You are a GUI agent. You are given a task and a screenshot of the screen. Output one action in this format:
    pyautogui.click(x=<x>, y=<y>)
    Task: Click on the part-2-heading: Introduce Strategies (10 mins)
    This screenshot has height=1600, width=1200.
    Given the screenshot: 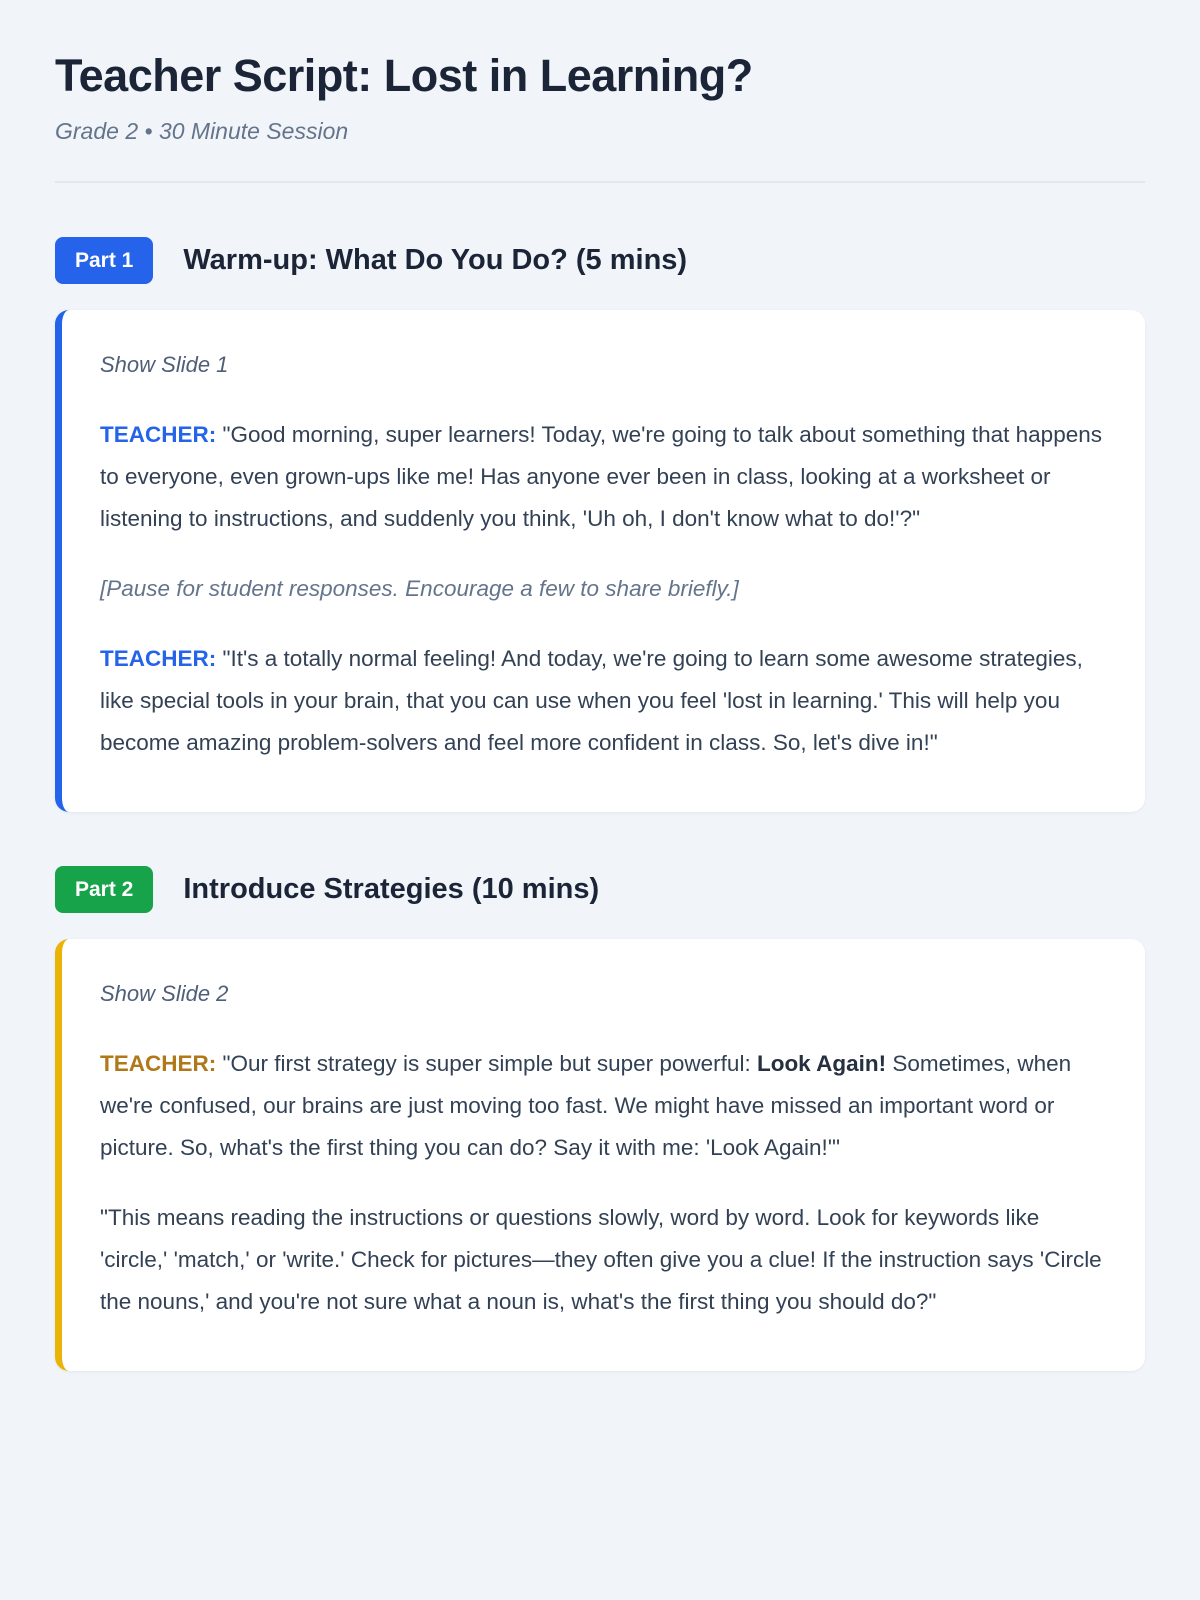 What is the action you would take?
    pyautogui.click(x=391, y=889)
    